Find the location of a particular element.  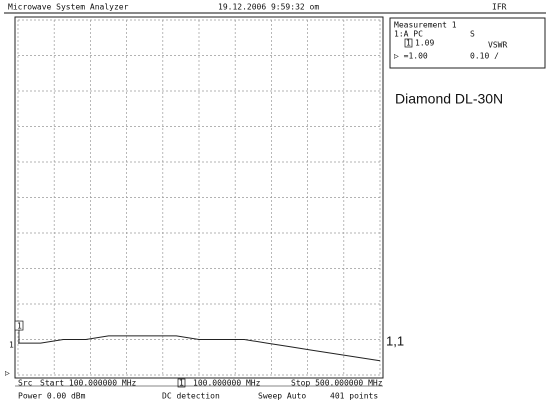

readout-reference: ▷ =1.00 is located at coordinates (411, 56).